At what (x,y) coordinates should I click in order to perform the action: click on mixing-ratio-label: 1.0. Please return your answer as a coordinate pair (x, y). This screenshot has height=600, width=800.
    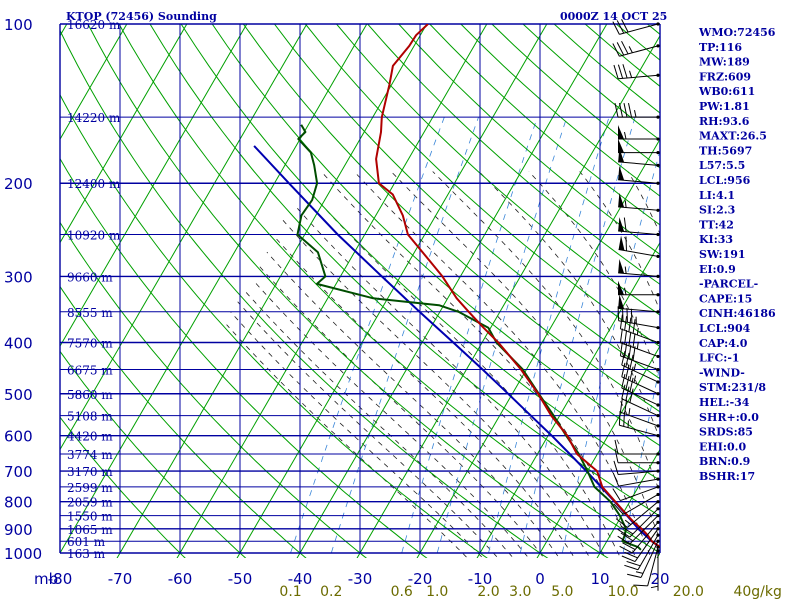
    Looking at the image, I should click on (437, 592).